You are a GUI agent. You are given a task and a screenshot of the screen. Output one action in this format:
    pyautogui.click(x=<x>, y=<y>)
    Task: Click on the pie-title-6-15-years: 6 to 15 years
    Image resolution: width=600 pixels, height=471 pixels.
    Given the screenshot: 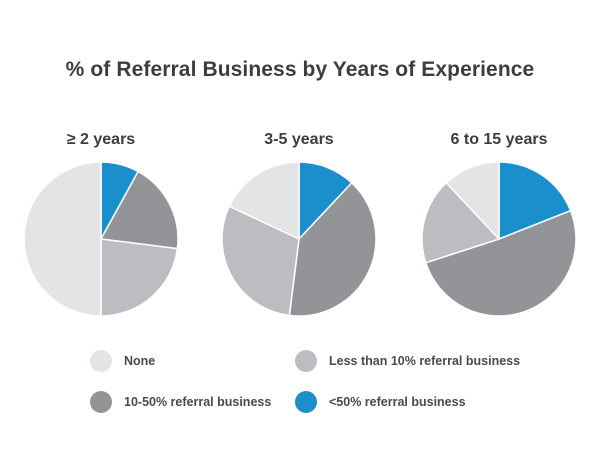 What is the action you would take?
    pyautogui.click(x=499, y=139)
    